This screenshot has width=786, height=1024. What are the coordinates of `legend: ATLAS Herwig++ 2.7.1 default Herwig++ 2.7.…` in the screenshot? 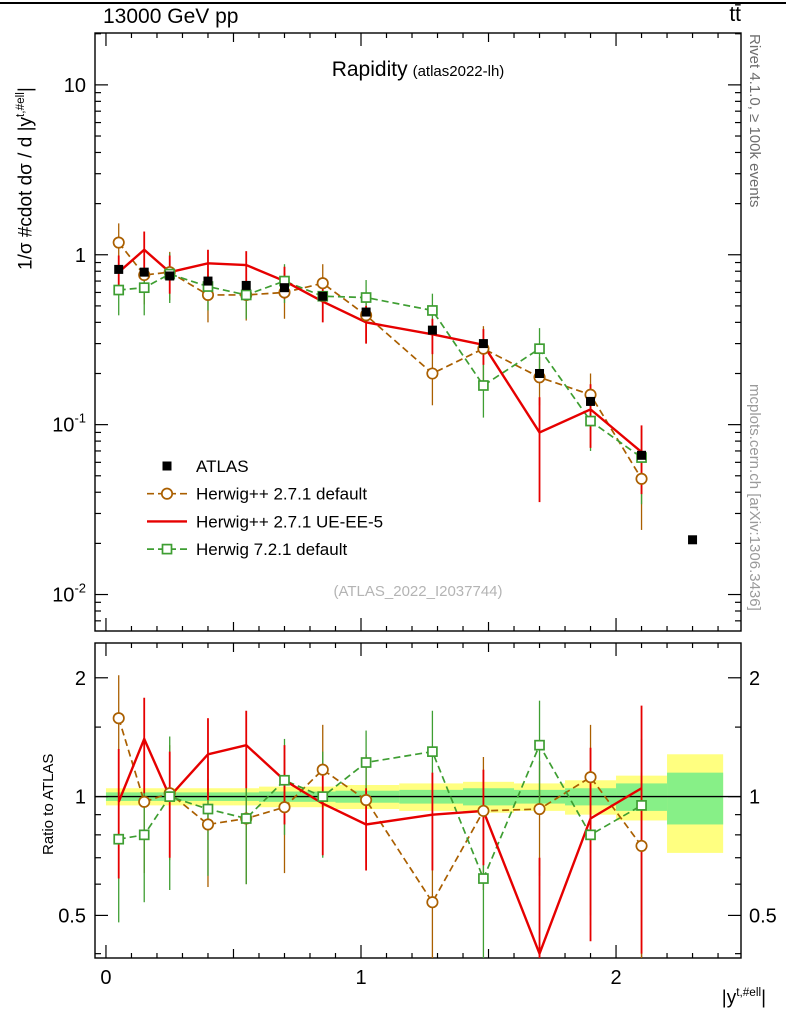 It's located at (265, 508).